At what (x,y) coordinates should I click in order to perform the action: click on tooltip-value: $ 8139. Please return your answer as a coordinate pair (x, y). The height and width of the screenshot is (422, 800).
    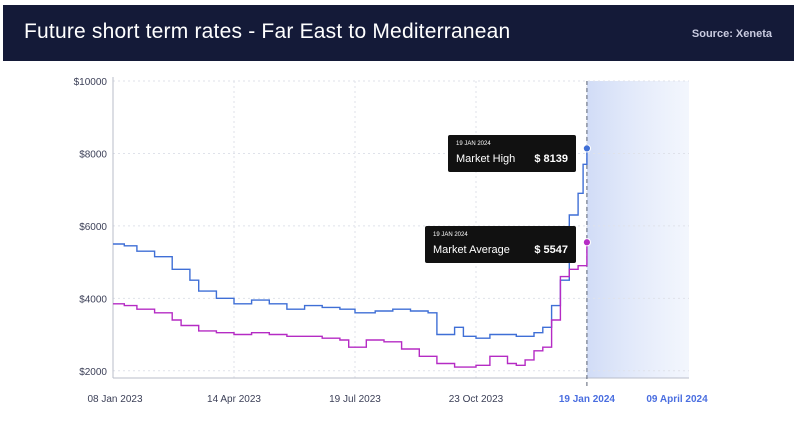
    Looking at the image, I should click on (551, 159).